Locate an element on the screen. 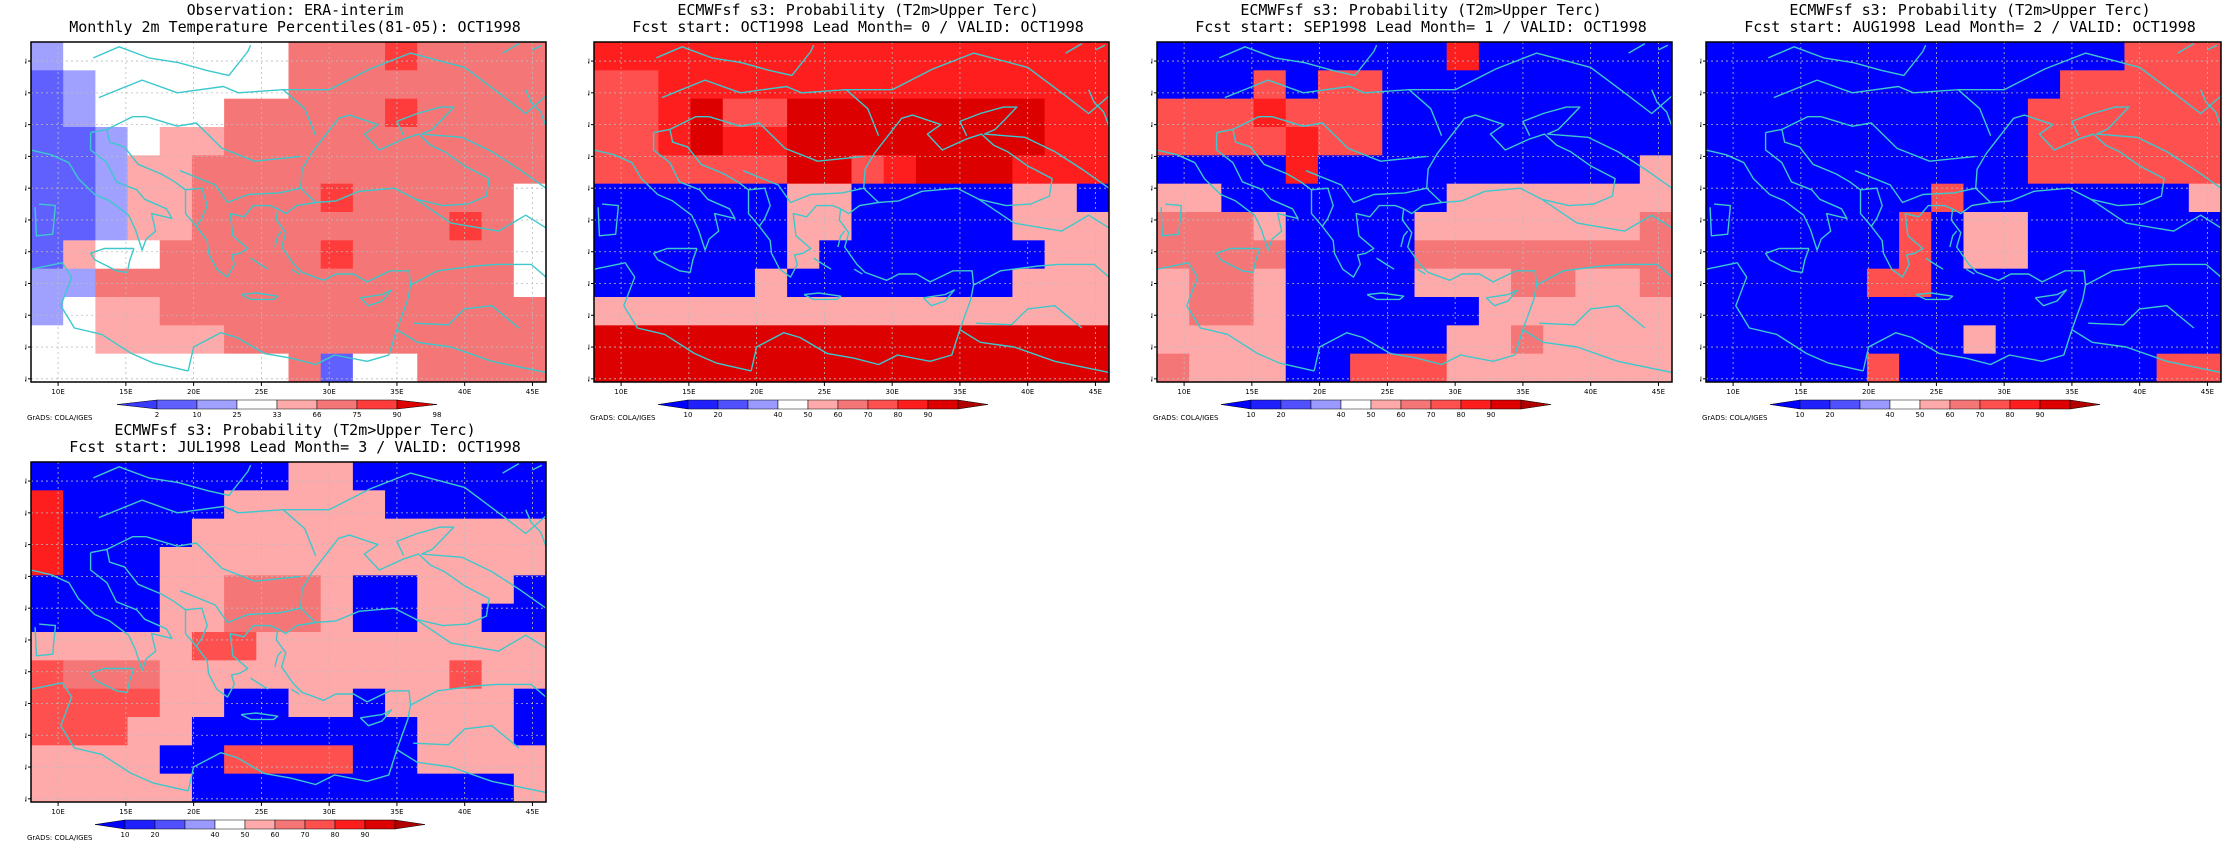 Image resolution: width=2240 pixels, height=842 pixels. lon-tick-label: 25E is located at coordinates (261, 812).